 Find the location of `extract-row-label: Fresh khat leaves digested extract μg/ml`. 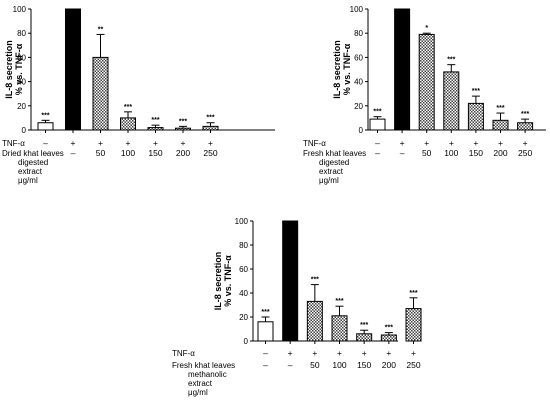

extract-row-label: Fresh khat leaves digested extract μg/ml is located at coordinates (334, 167).